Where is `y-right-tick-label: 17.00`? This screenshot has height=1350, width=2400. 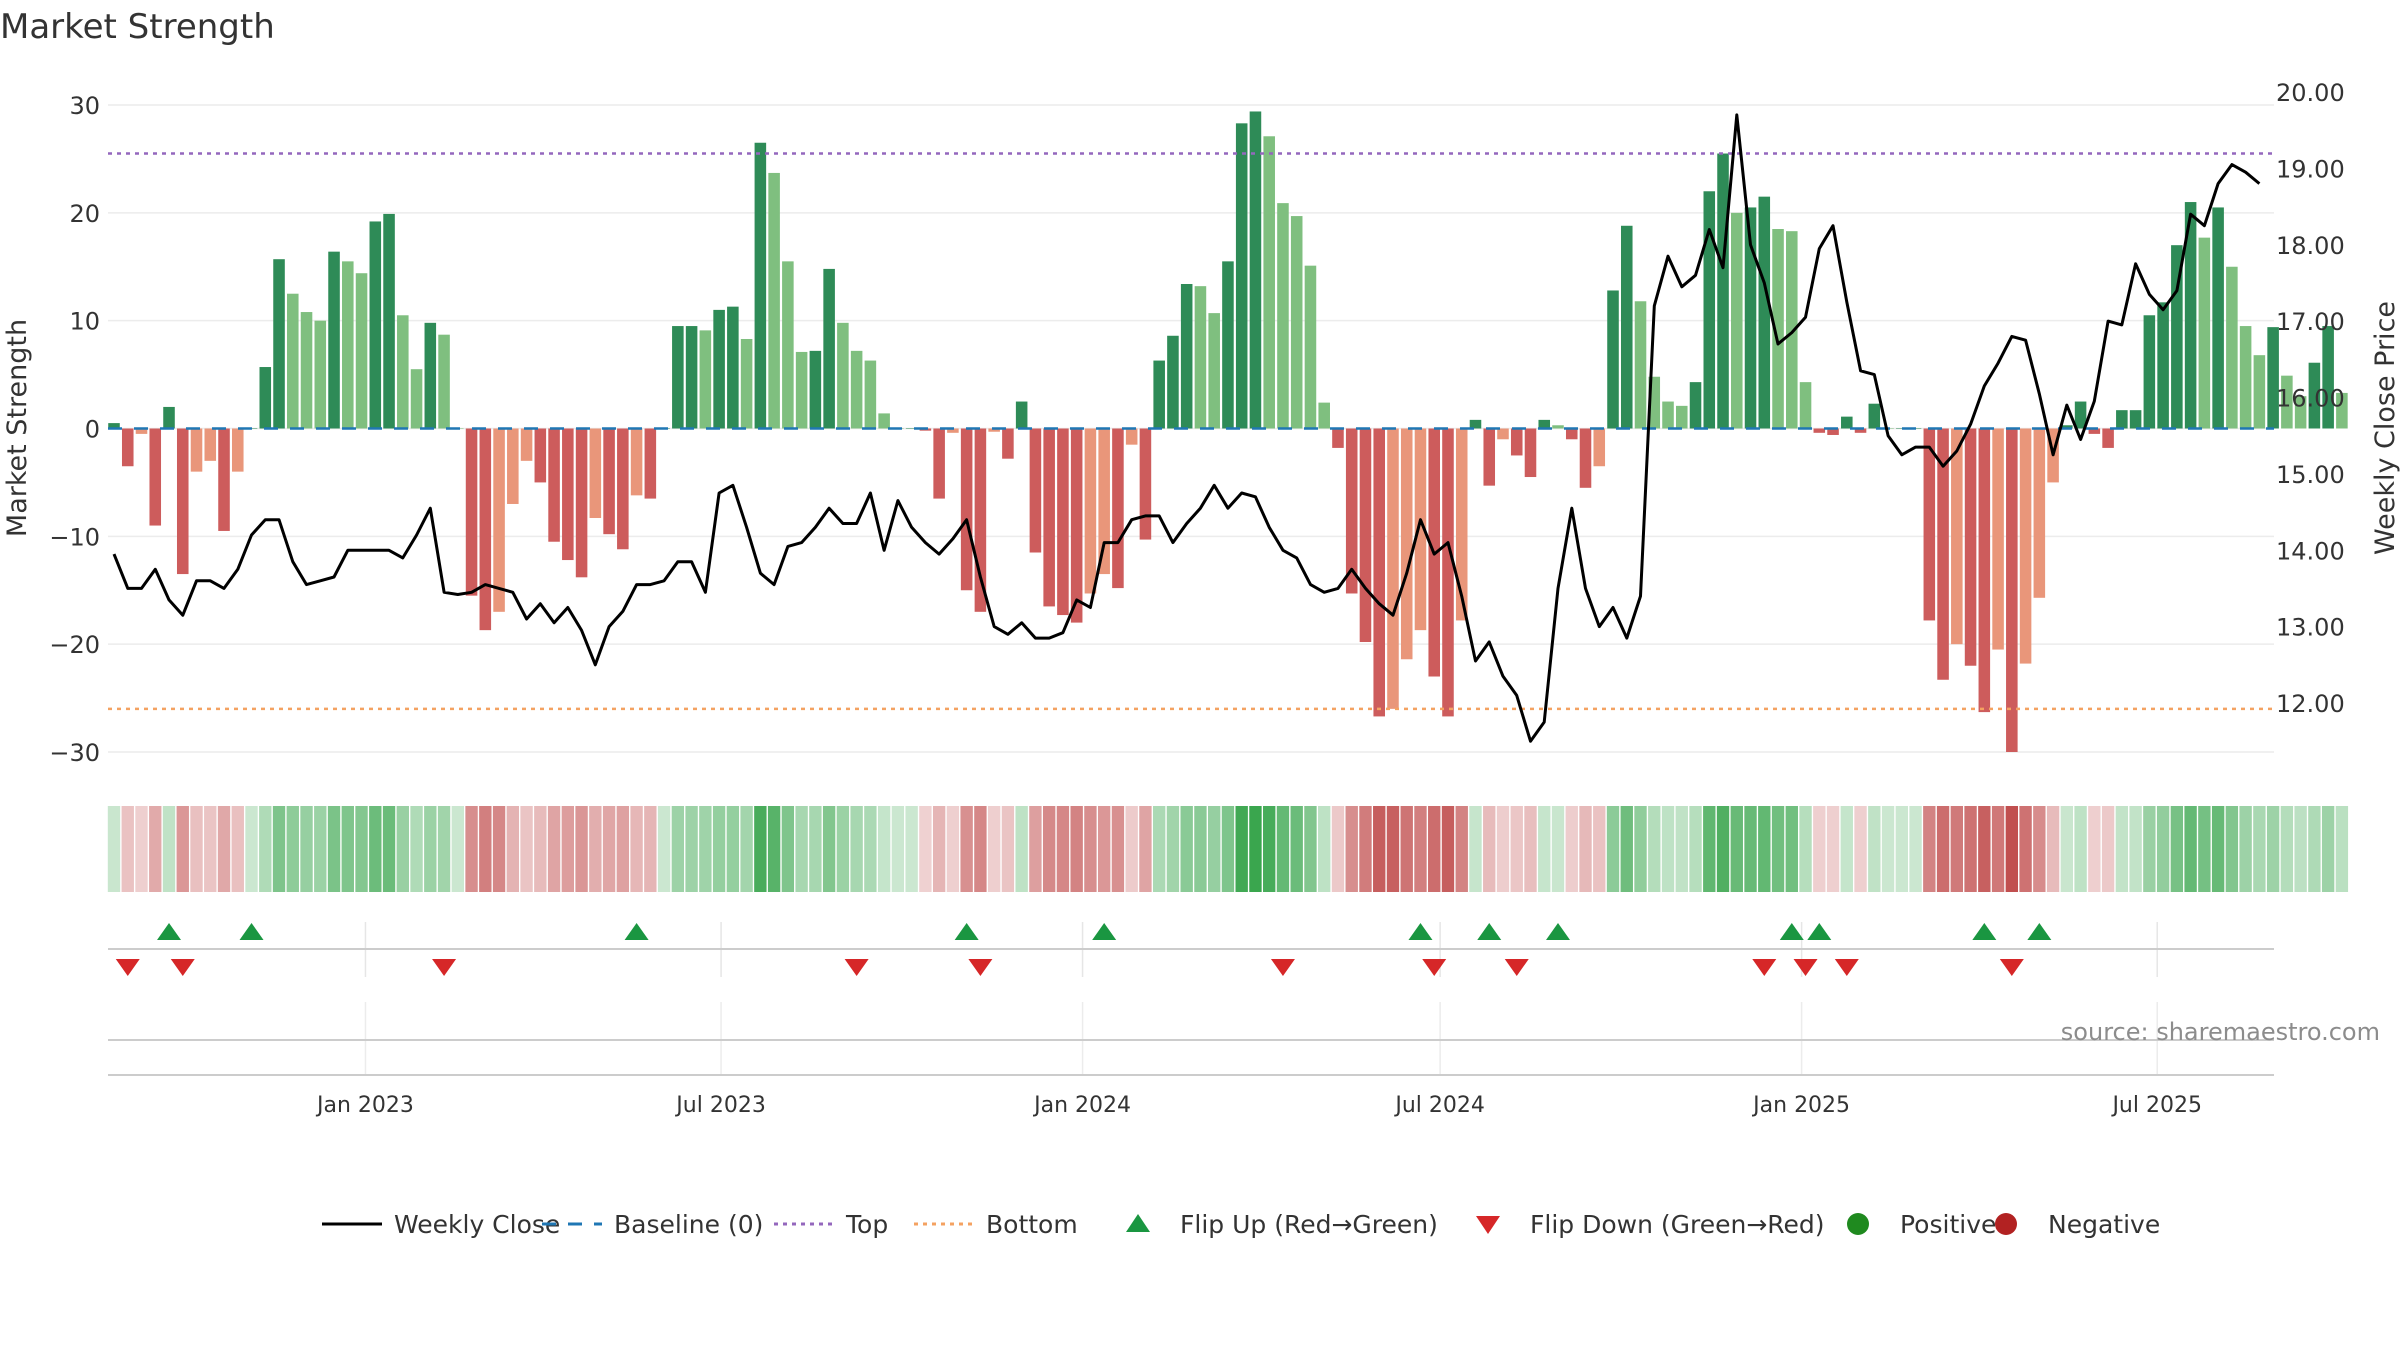
y-right-tick-label: 17.00 is located at coordinates (2310, 322).